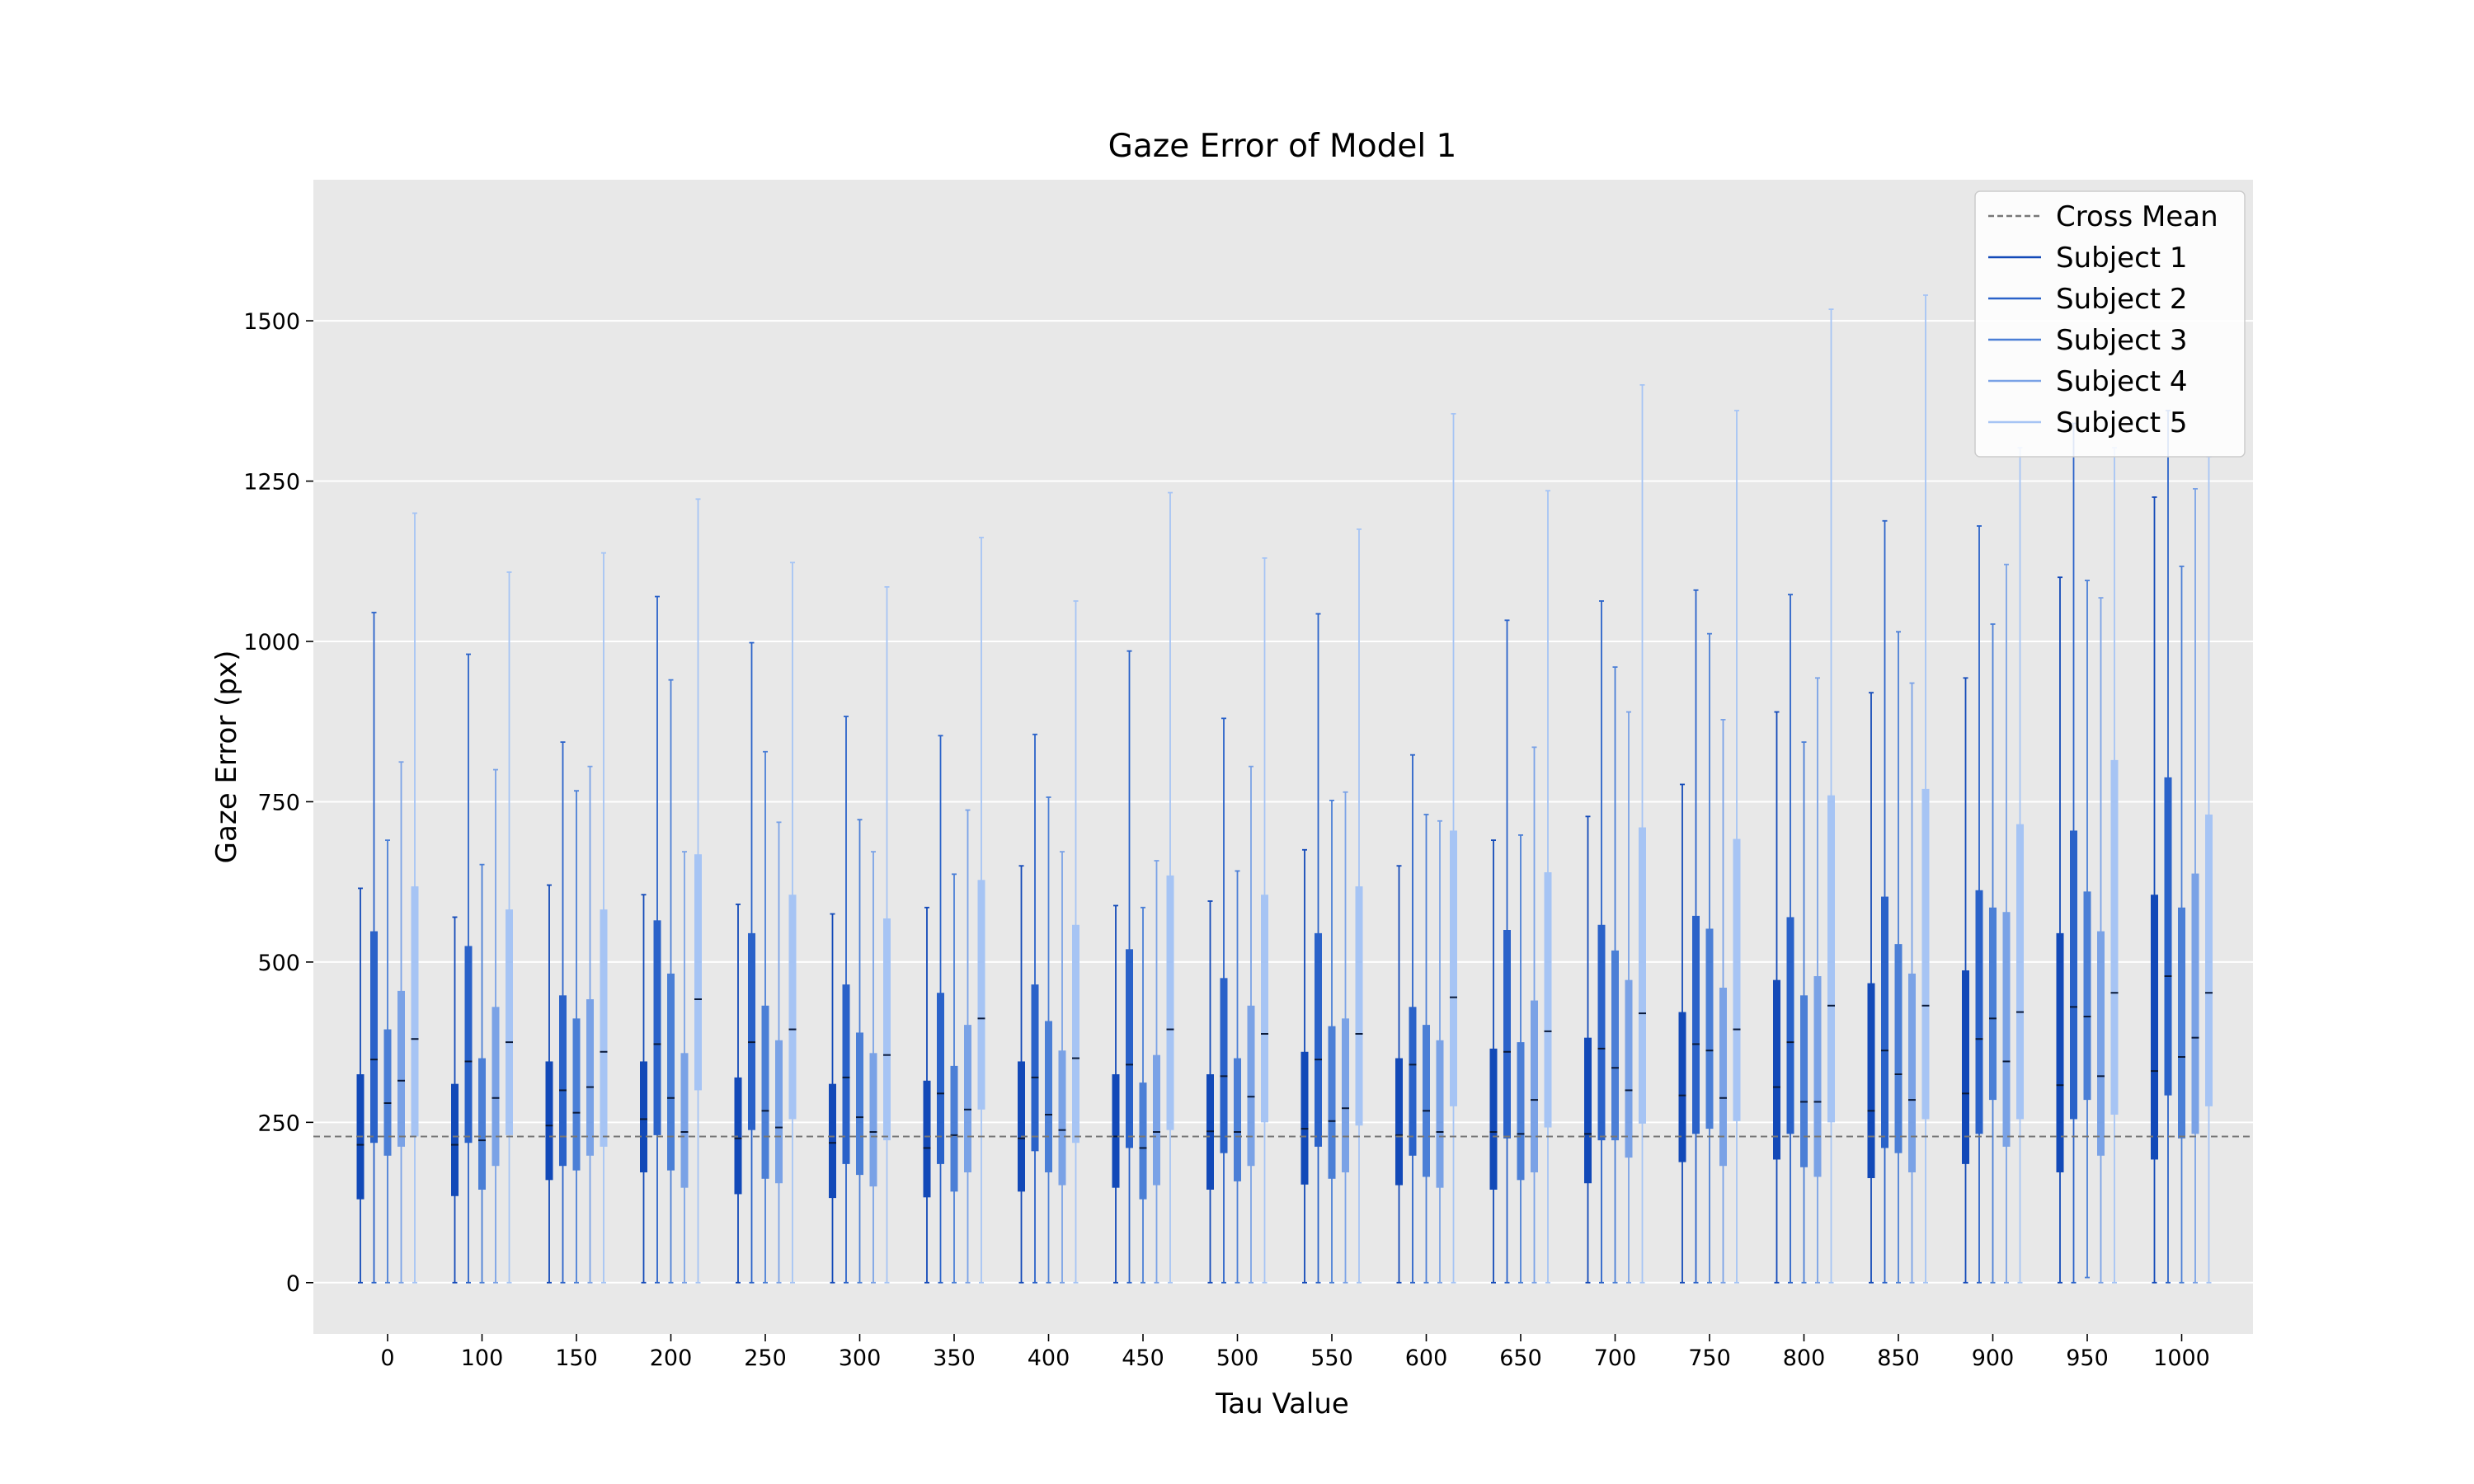 The width and height of the screenshot is (2474, 1484). What do you see at coordinates (1709, 1358) in the screenshot?
I see `x-tick-label: 750` at bounding box center [1709, 1358].